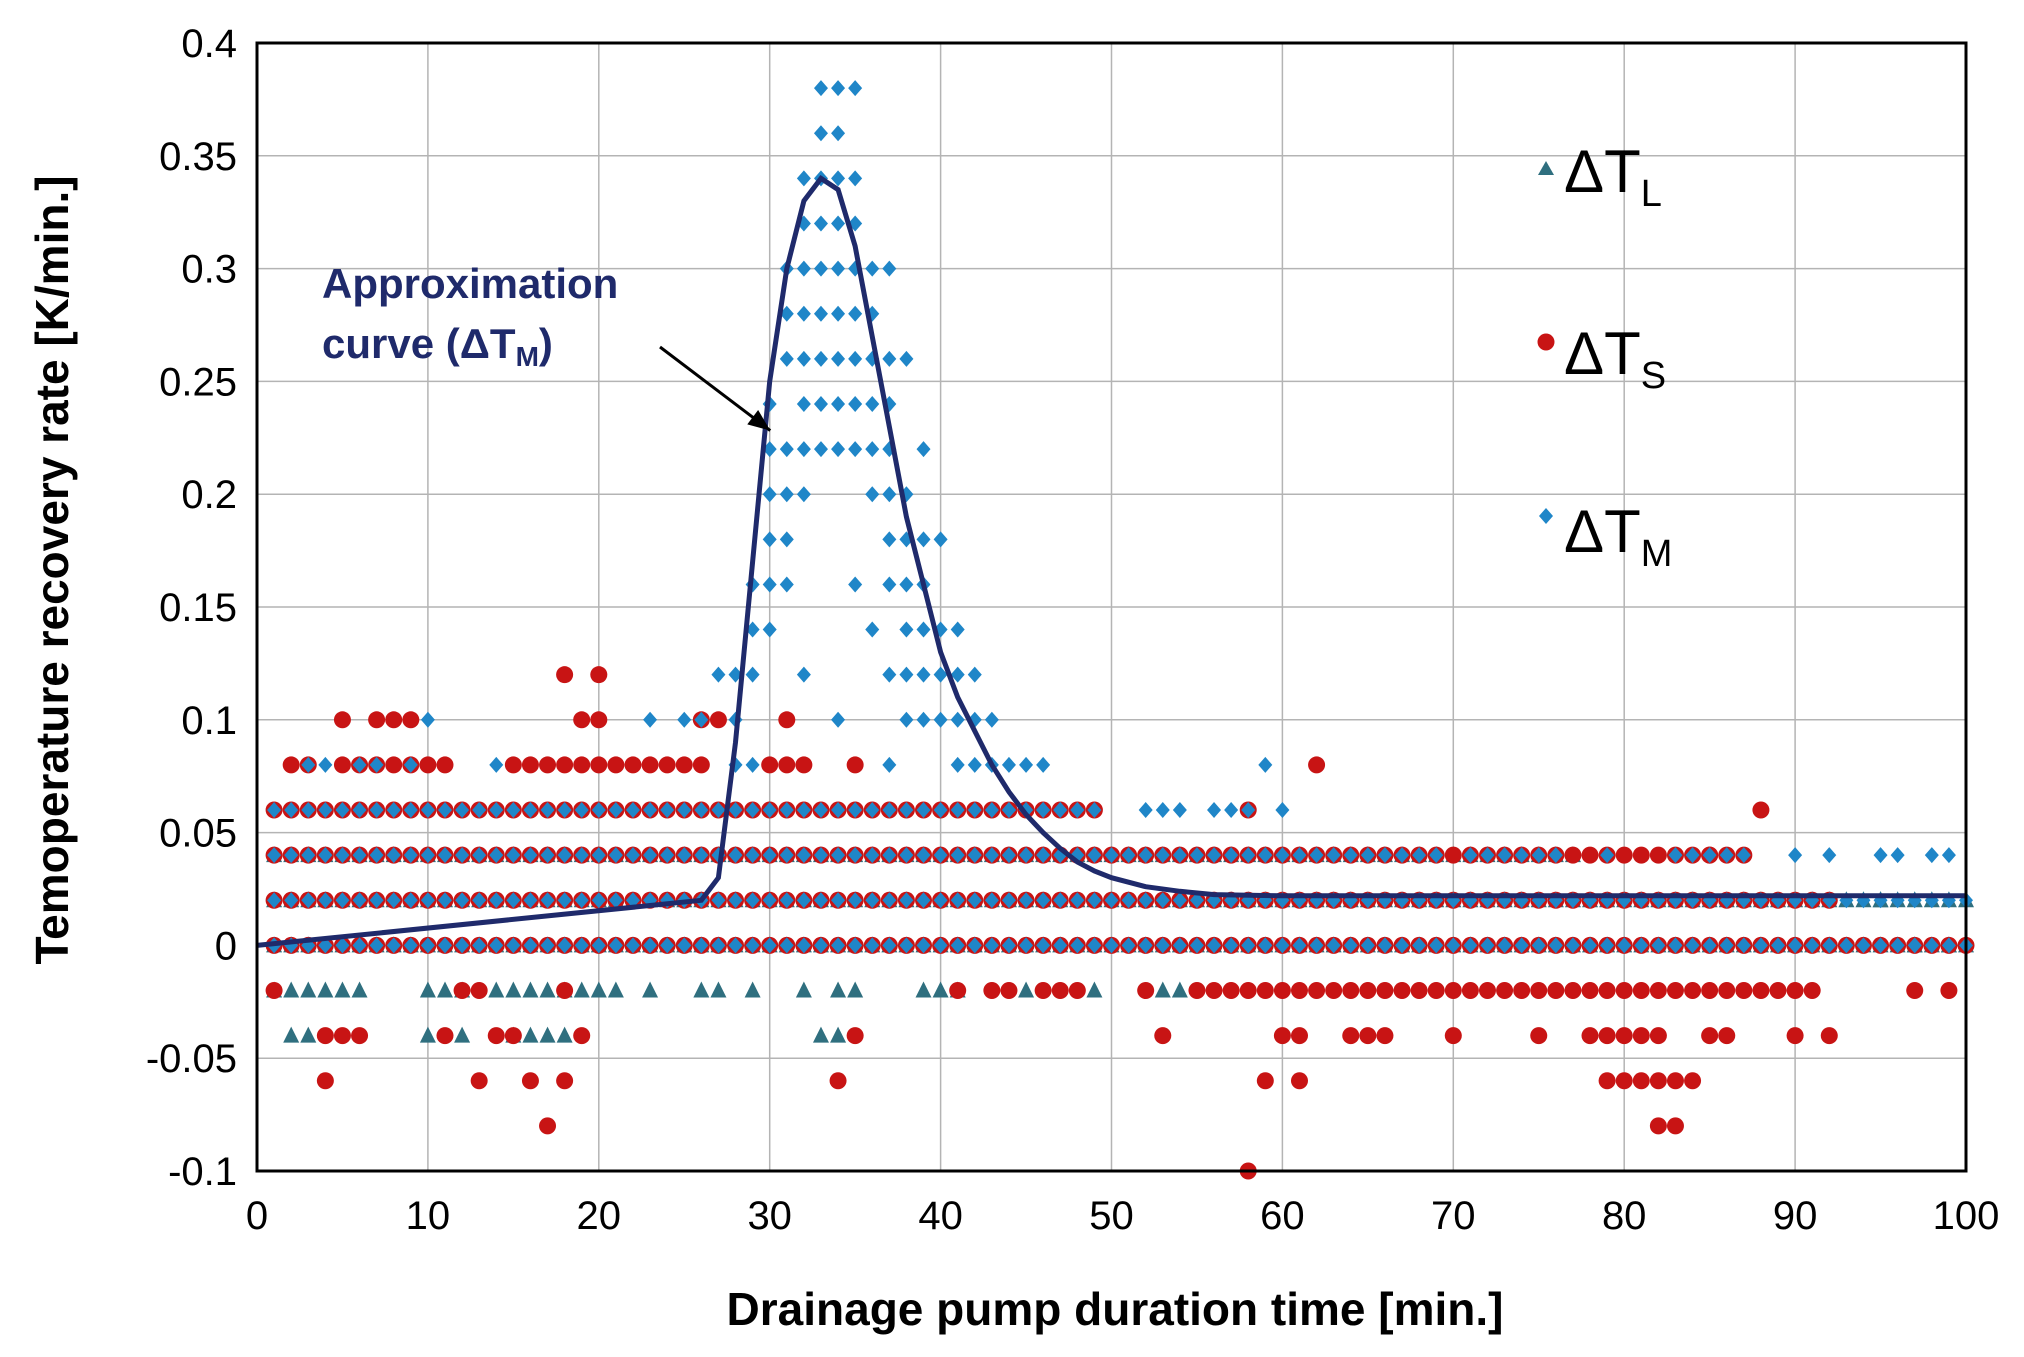  I want to click on y-tick-label: 0, so click(226, 946).